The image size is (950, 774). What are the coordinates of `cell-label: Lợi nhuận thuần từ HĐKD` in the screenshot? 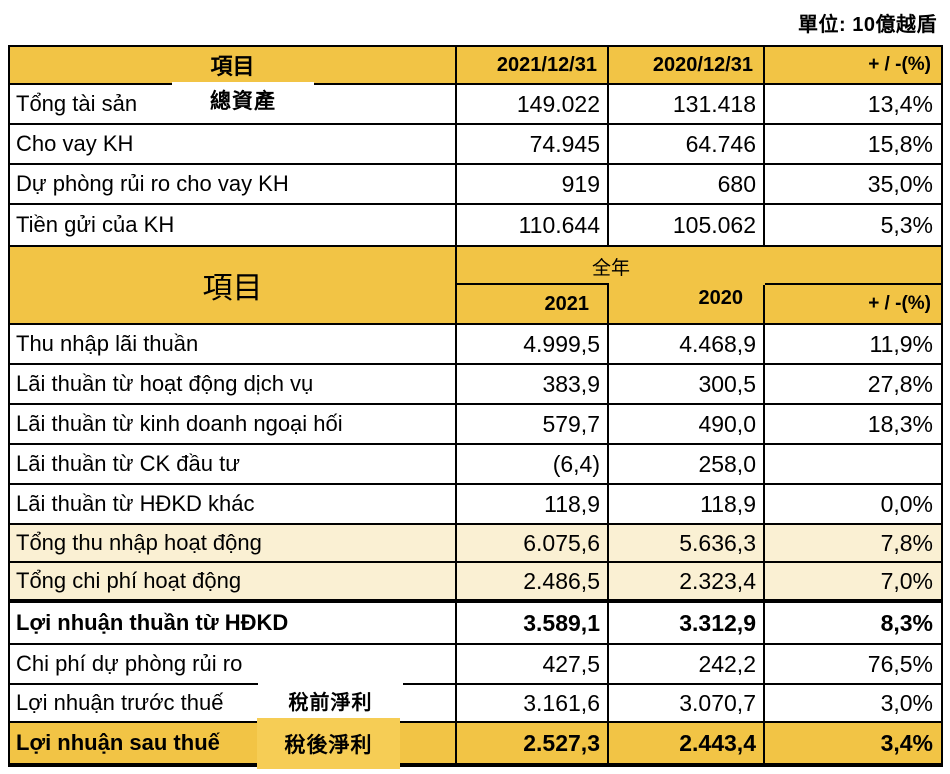 It's located at (233, 623).